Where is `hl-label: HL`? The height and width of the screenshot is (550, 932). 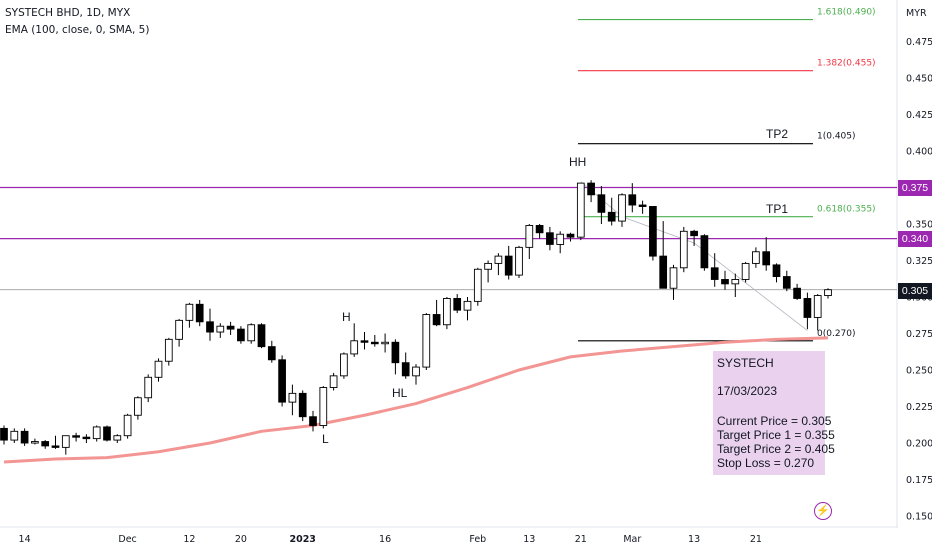 hl-label: HL is located at coordinates (400, 393).